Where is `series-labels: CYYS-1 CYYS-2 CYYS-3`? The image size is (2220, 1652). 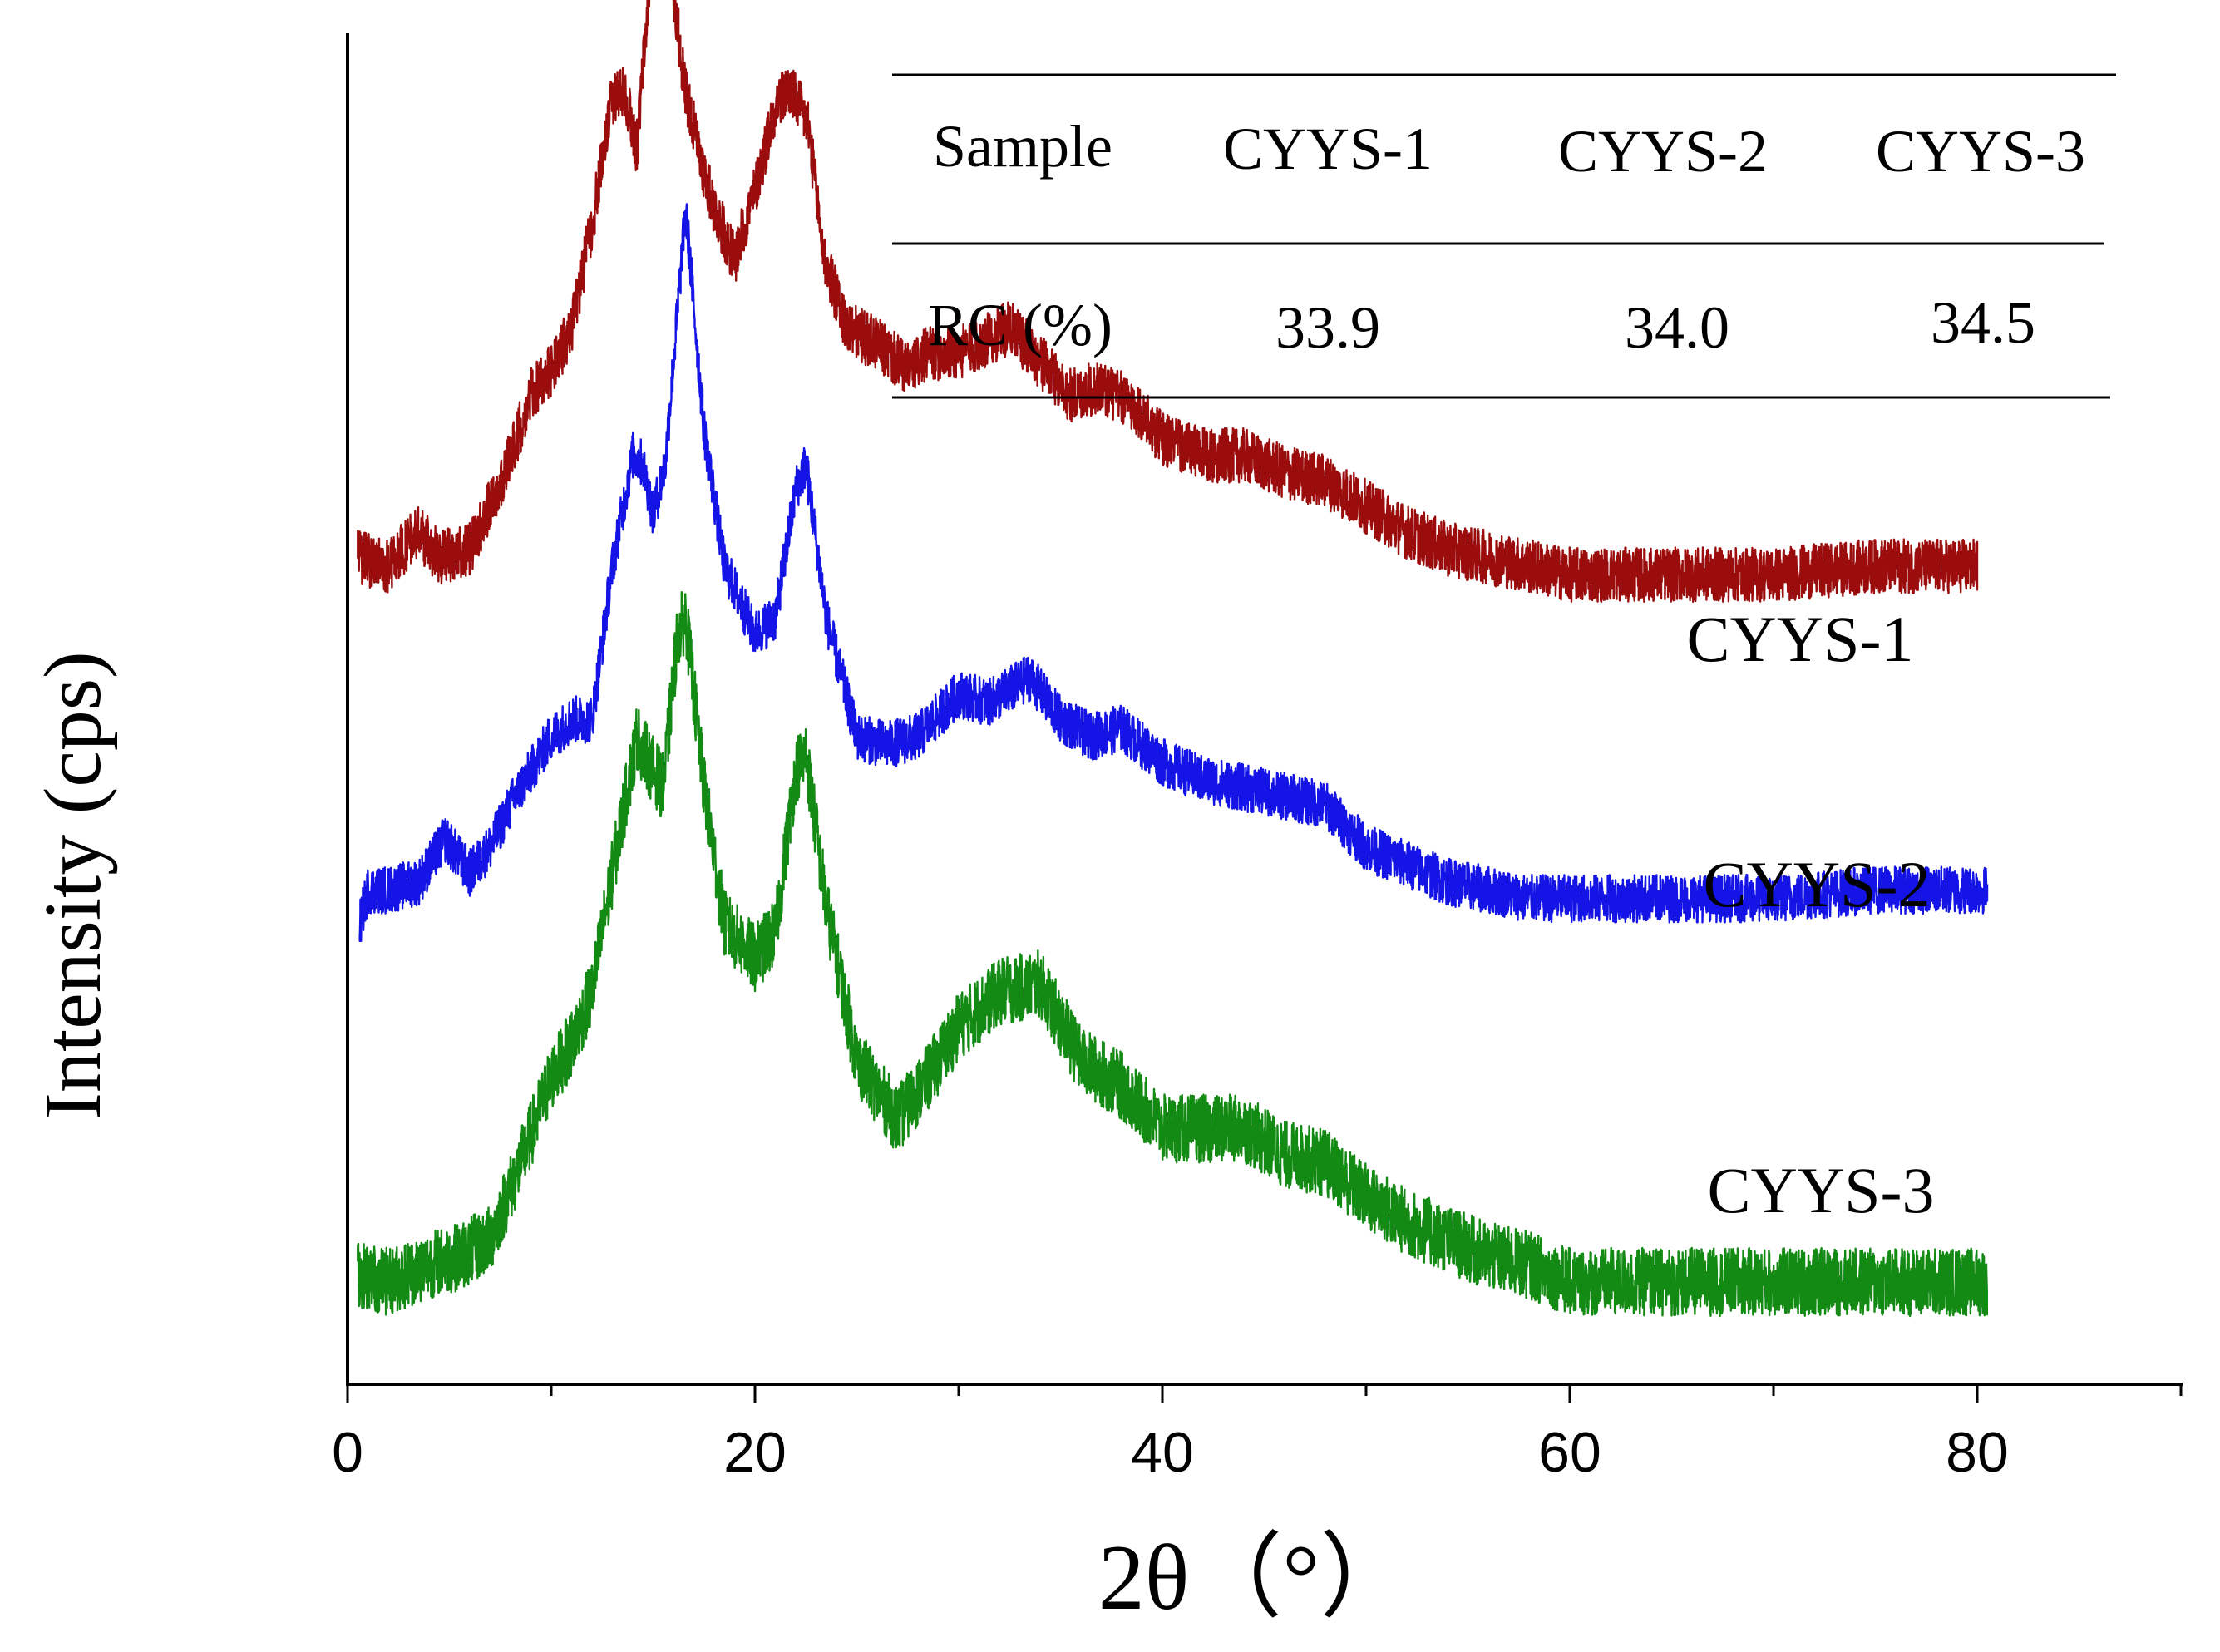 series-labels: CYYS-1 CYYS-2 CYYS-3 is located at coordinates (1810, 915).